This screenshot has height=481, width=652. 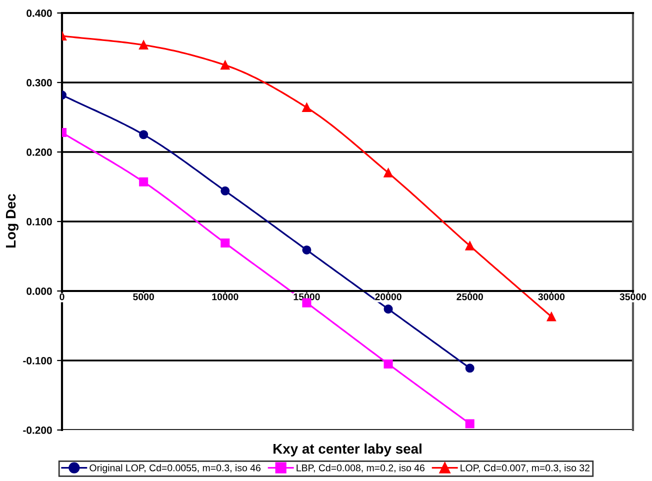 I want to click on x-tick-label: 35000, so click(x=633, y=296).